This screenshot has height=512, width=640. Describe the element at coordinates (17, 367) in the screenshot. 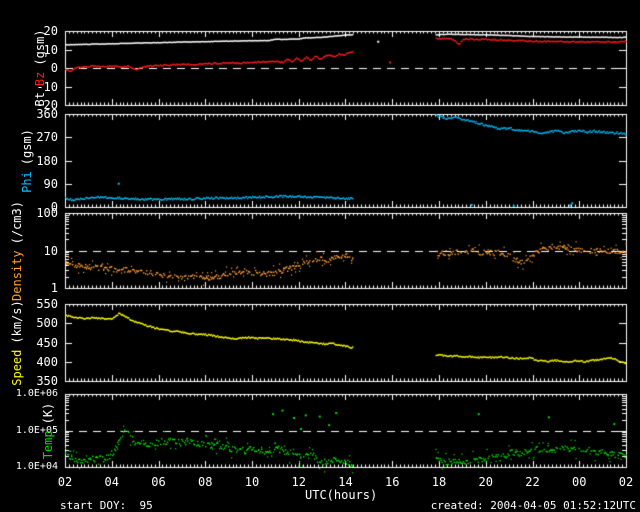

I see `y-axis-title-part: Speed` at that location.